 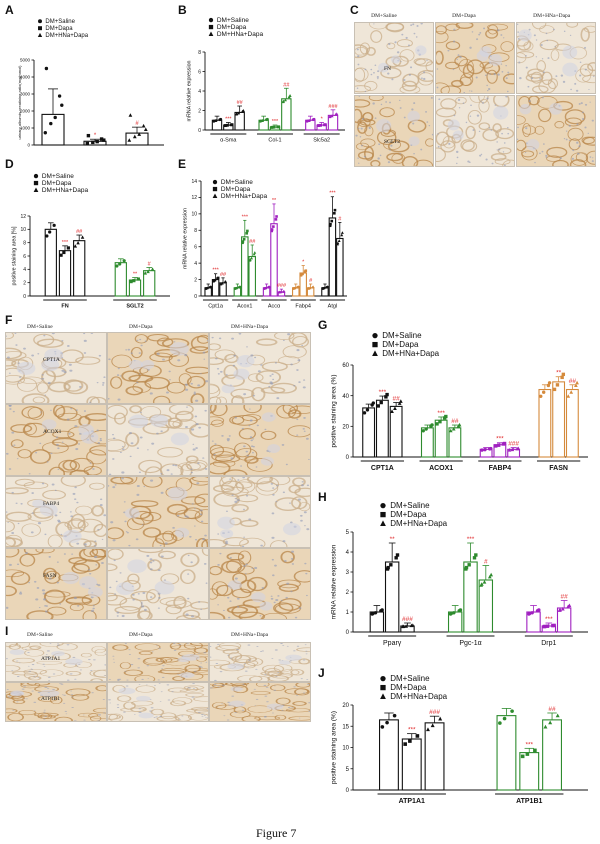 What do you see at coordinates (311, 281) in the screenshot?
I see `significance-mark: #` at bounding box center [311, 281].